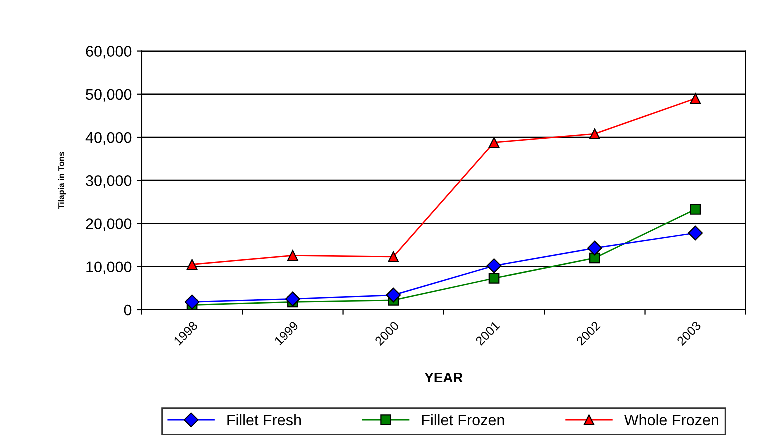  What do you see at coordinates (109, 182) in the screenshot?
I see `y-tick-label: 30,000` at bounding box center [109, 182].